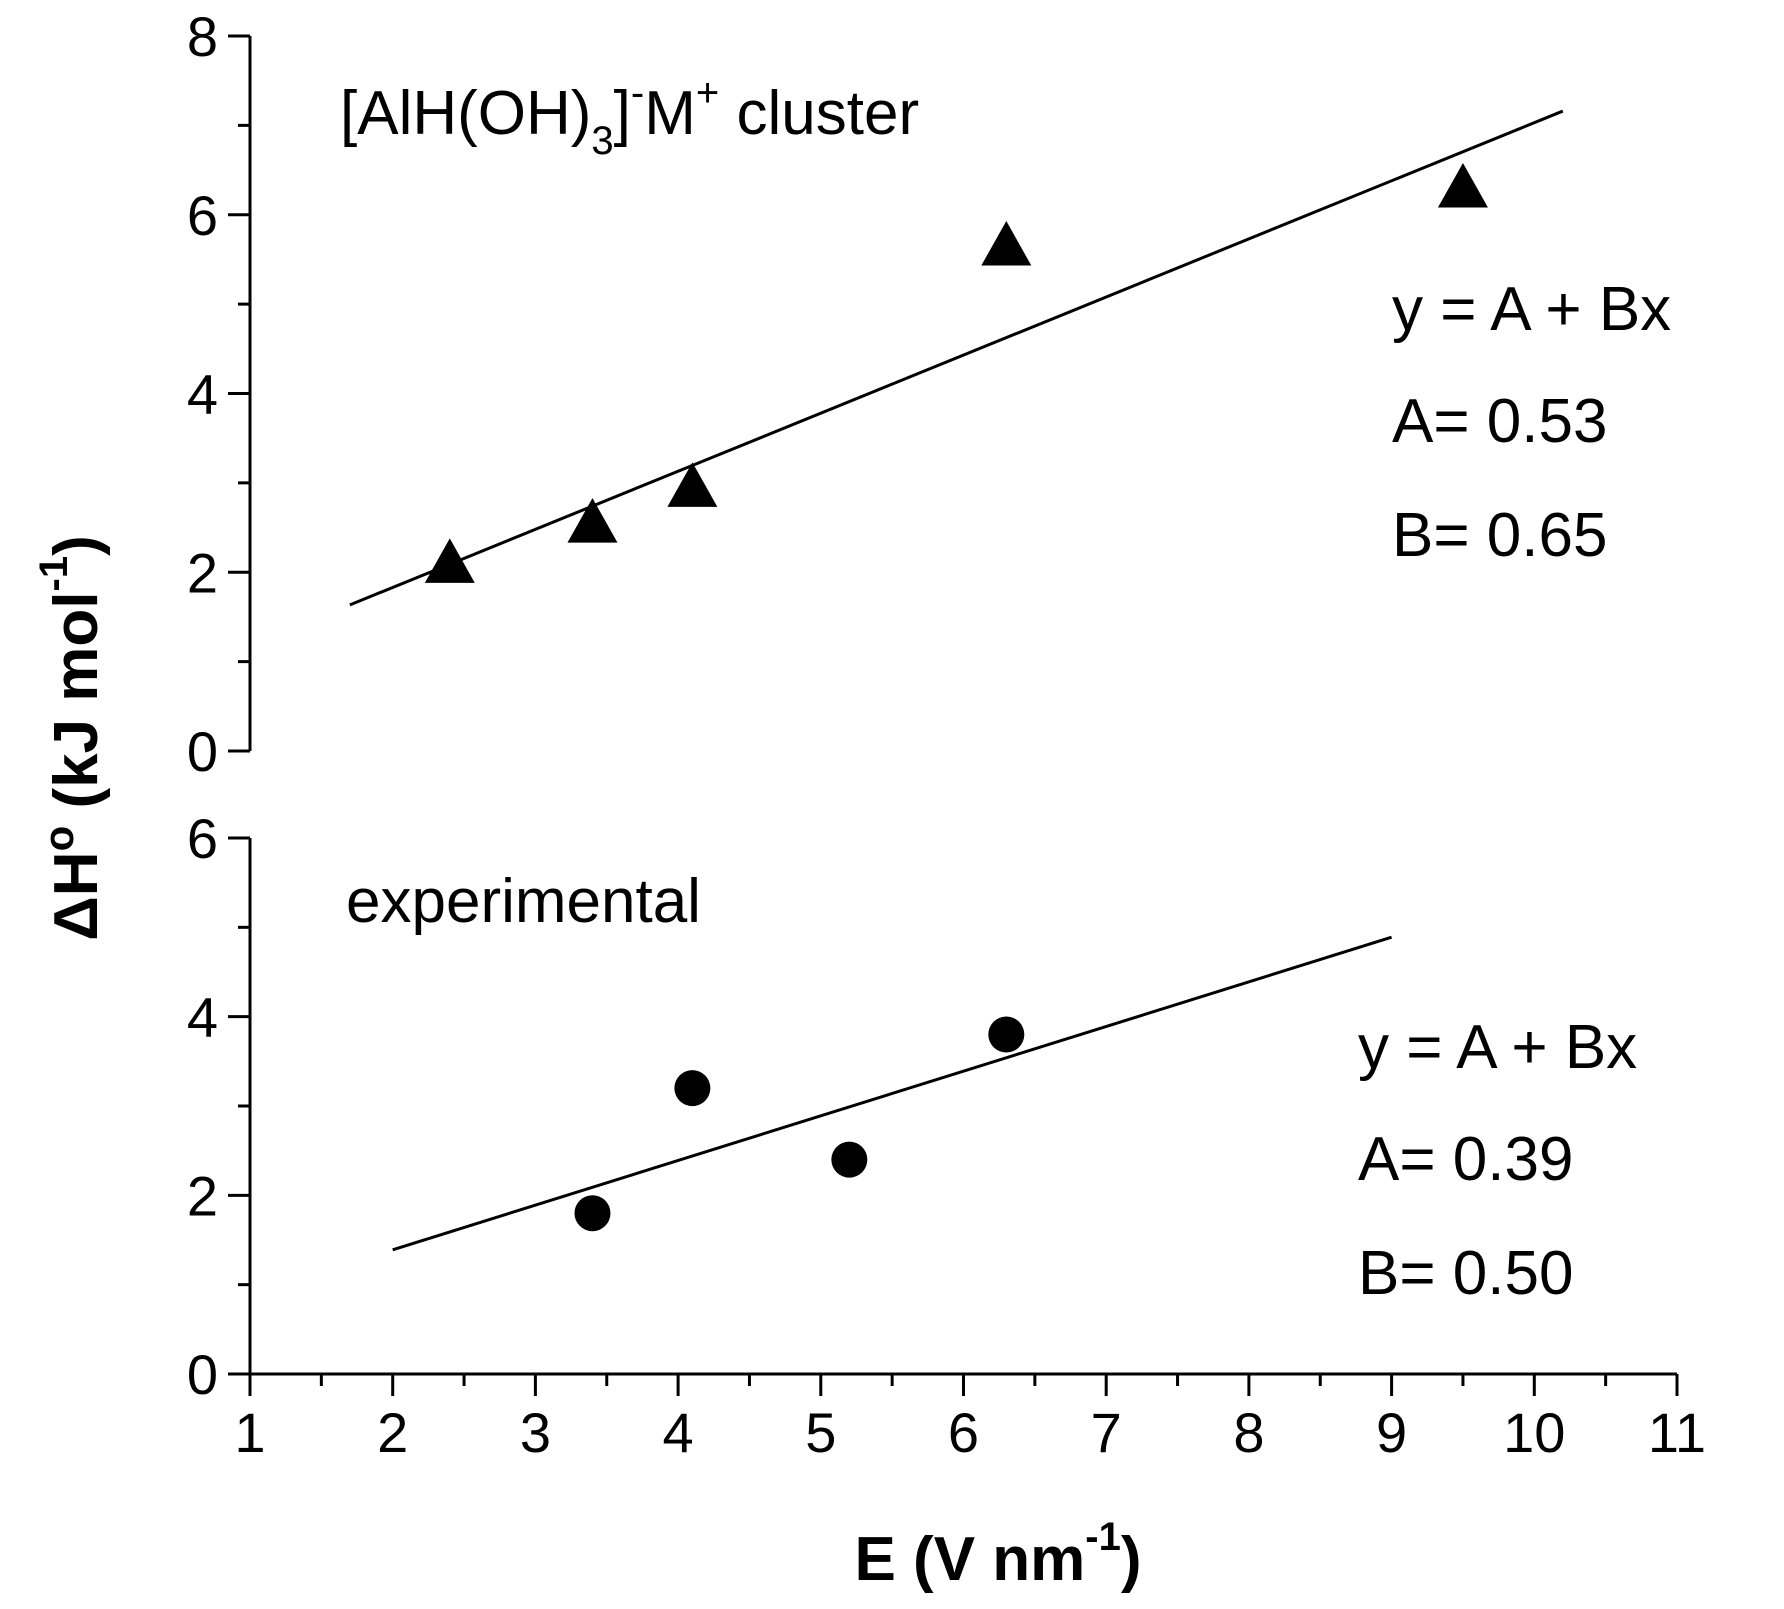 This screenshot has height=1609, width=1784. Describe the element at coordinates (1248, 1432) in the screenshot. I see `x-tick-label: 8` at that location.